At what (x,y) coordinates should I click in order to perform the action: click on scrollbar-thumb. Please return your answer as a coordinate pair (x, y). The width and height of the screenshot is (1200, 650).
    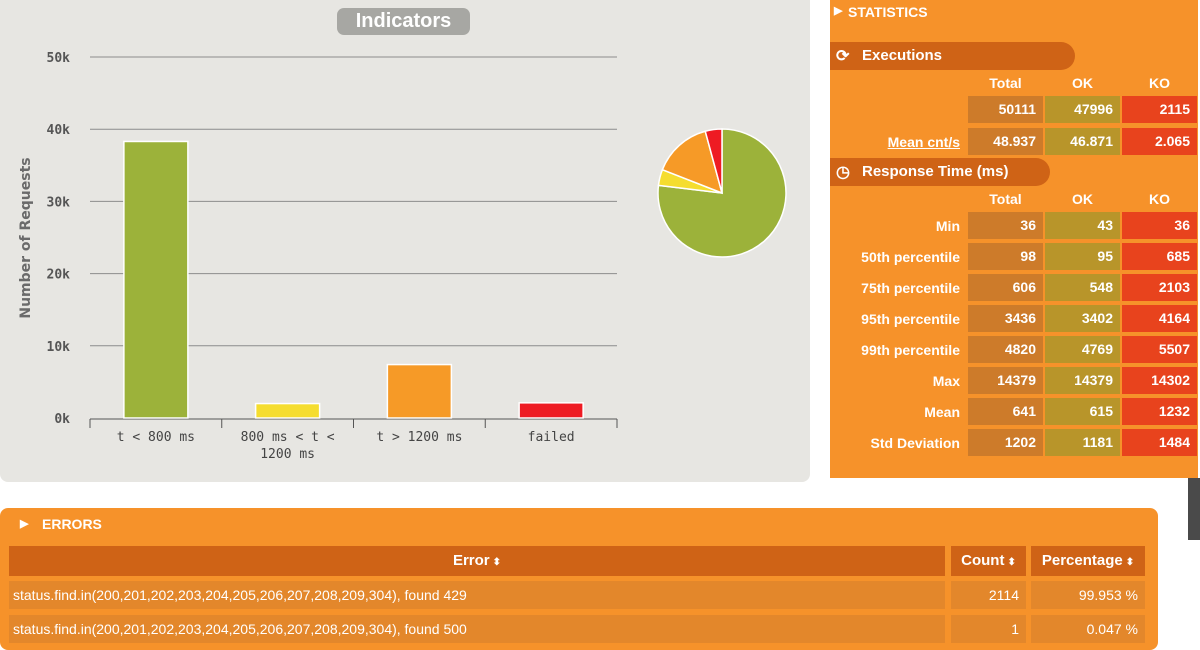
    Looking at the image, I should click on (1194, 509).